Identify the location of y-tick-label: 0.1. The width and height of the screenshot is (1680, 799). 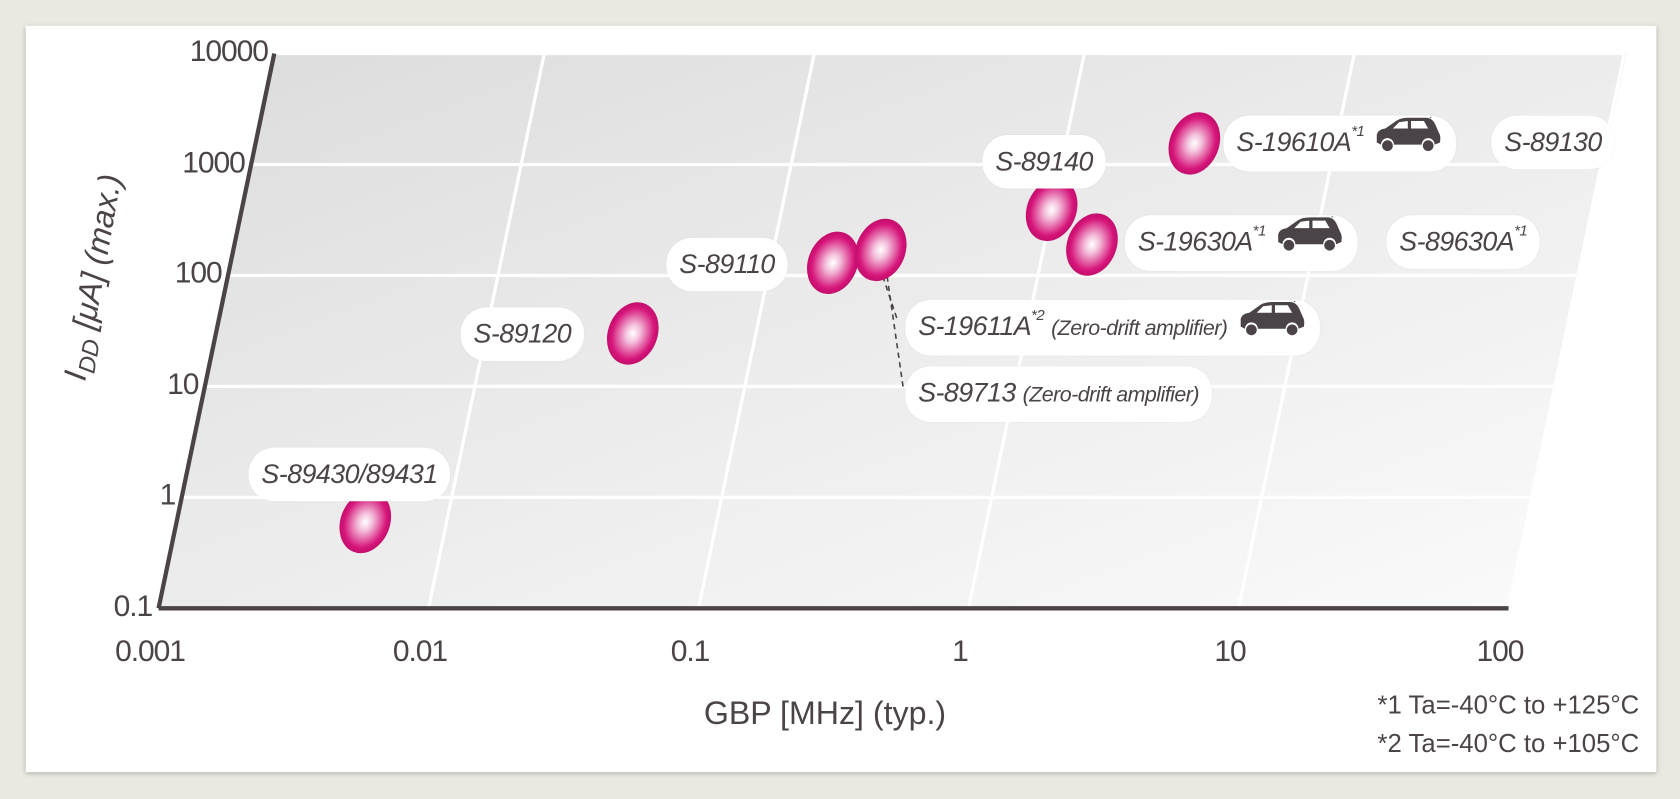
(133, 606).